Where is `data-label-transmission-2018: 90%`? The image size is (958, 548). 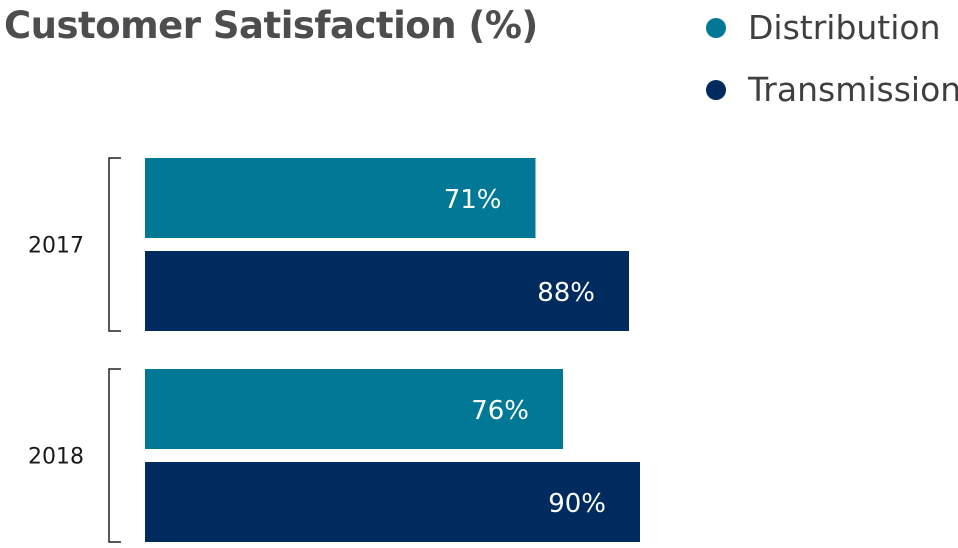 data-label-transmission-2018: 90% is located at coordinates (577, 504).